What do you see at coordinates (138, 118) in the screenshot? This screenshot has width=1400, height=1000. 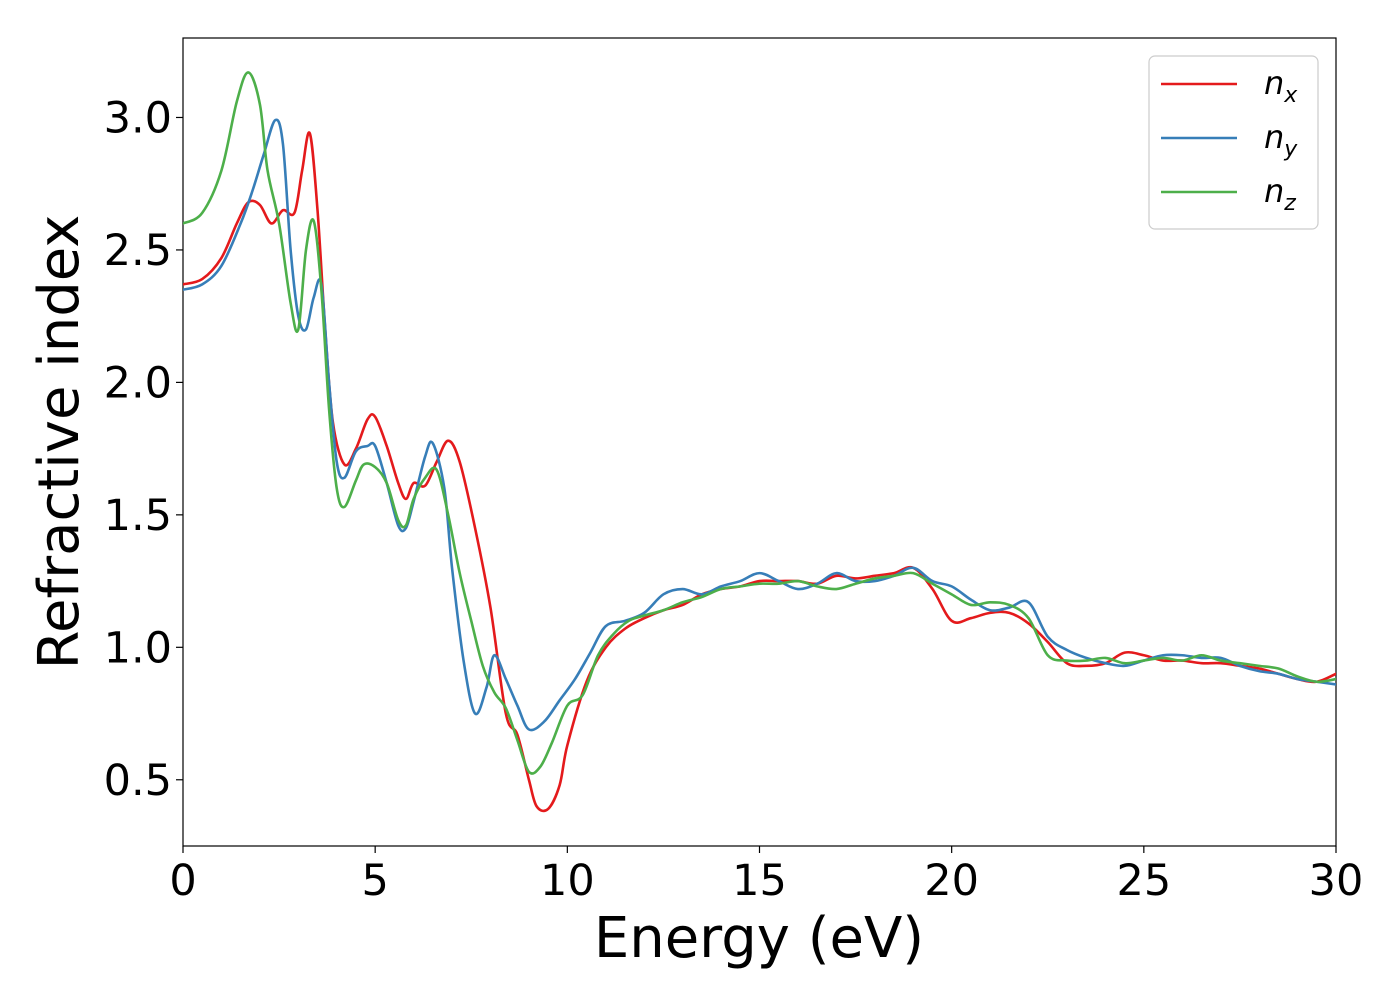 I see `y-tick-label: 3.0` at bounding box center [138, 118].